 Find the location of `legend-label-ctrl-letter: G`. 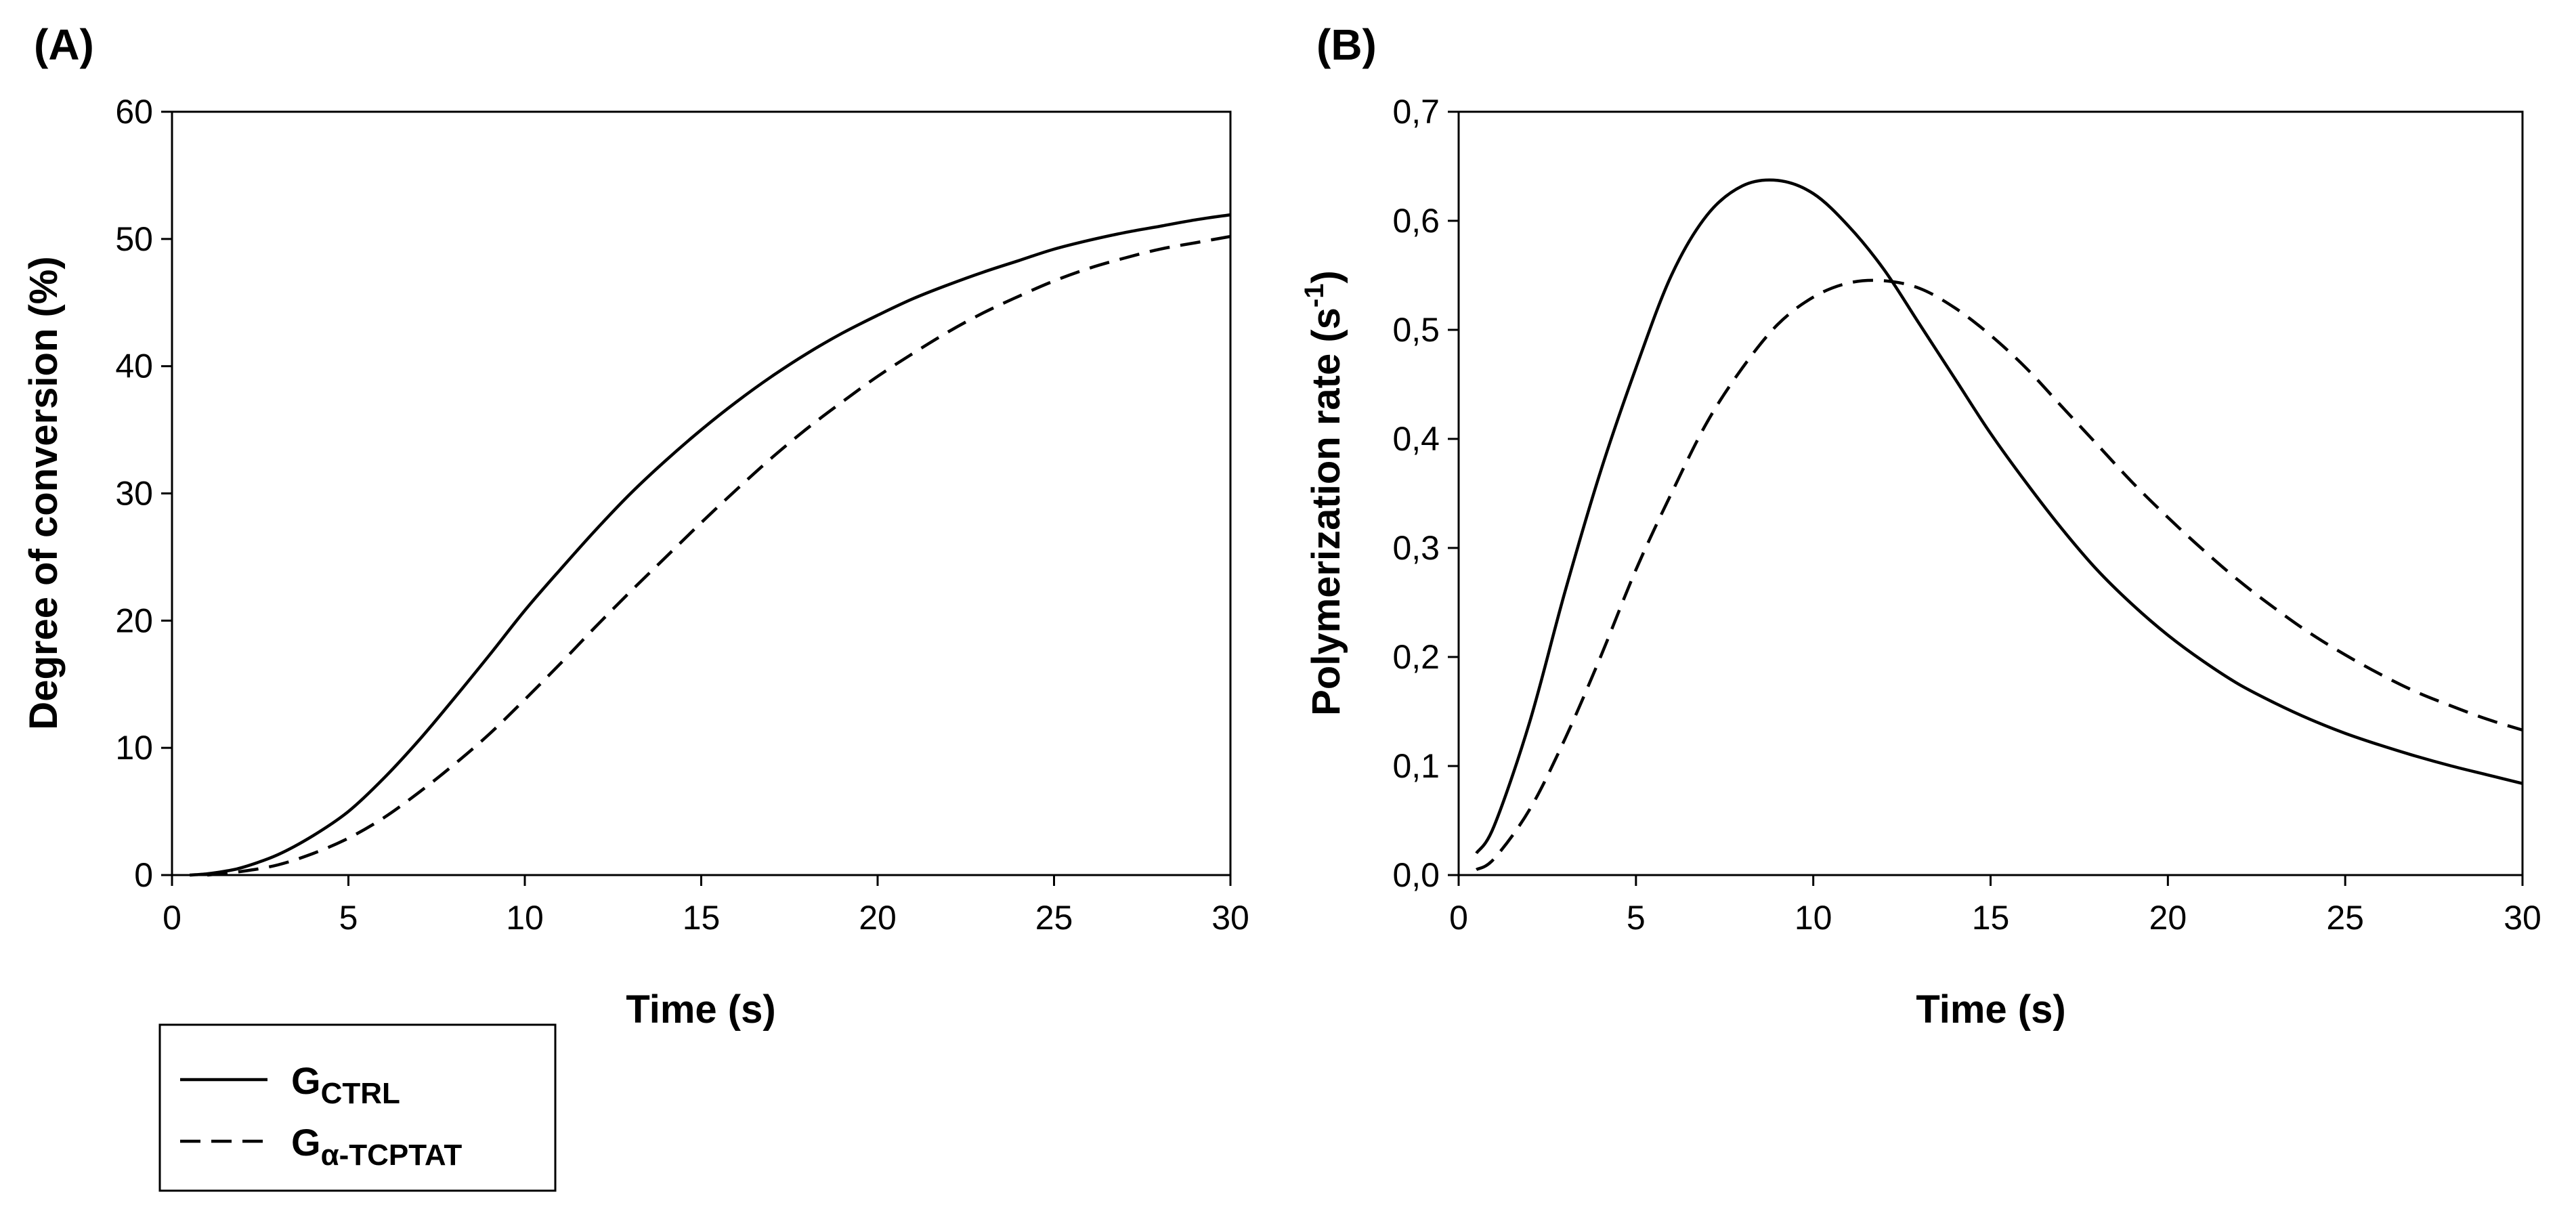

legend-label-ctrl-letter: G is located at coordinates (306, 1080).